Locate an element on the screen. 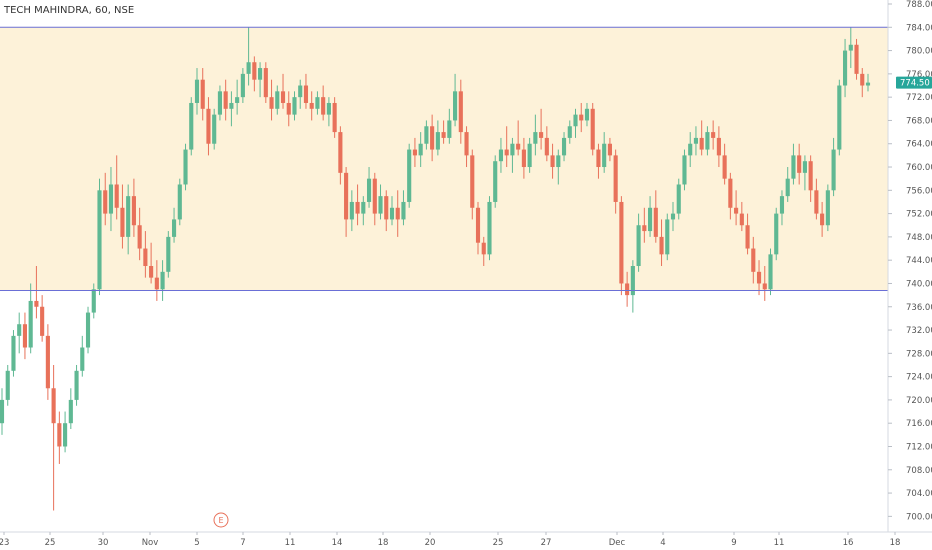 The width and height of the screenshot is (932, 550). earnings-event-marker: E is located at coordinates (221, 520).